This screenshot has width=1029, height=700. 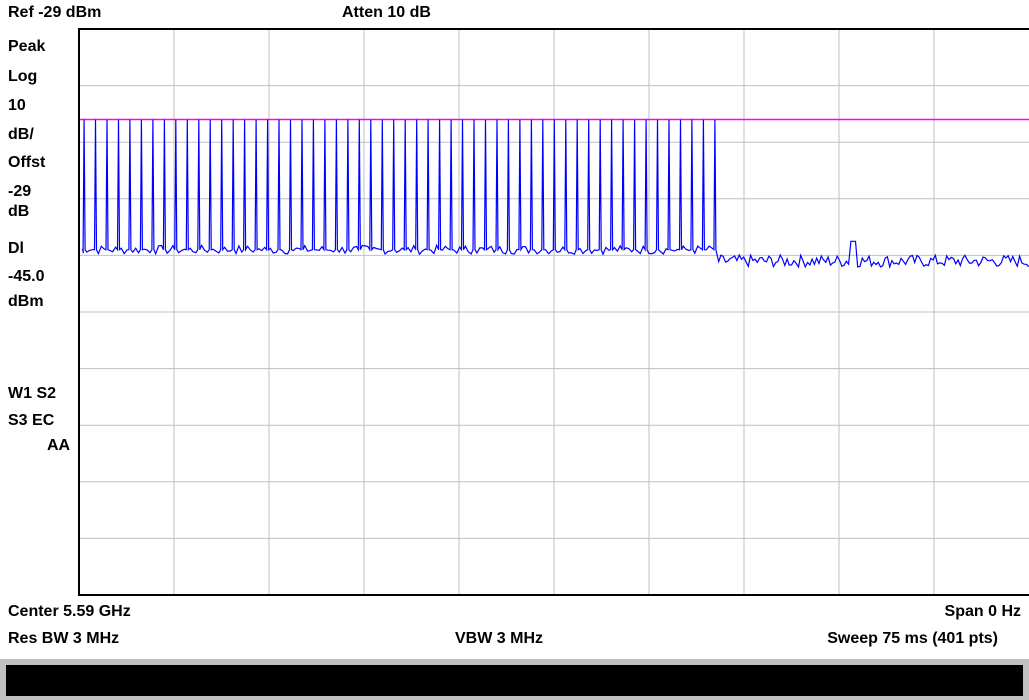 What do you see at coordinates (26, 276) in the screenshot?
I see `display-line-value: -45.0` at bounding box center [26, 276].